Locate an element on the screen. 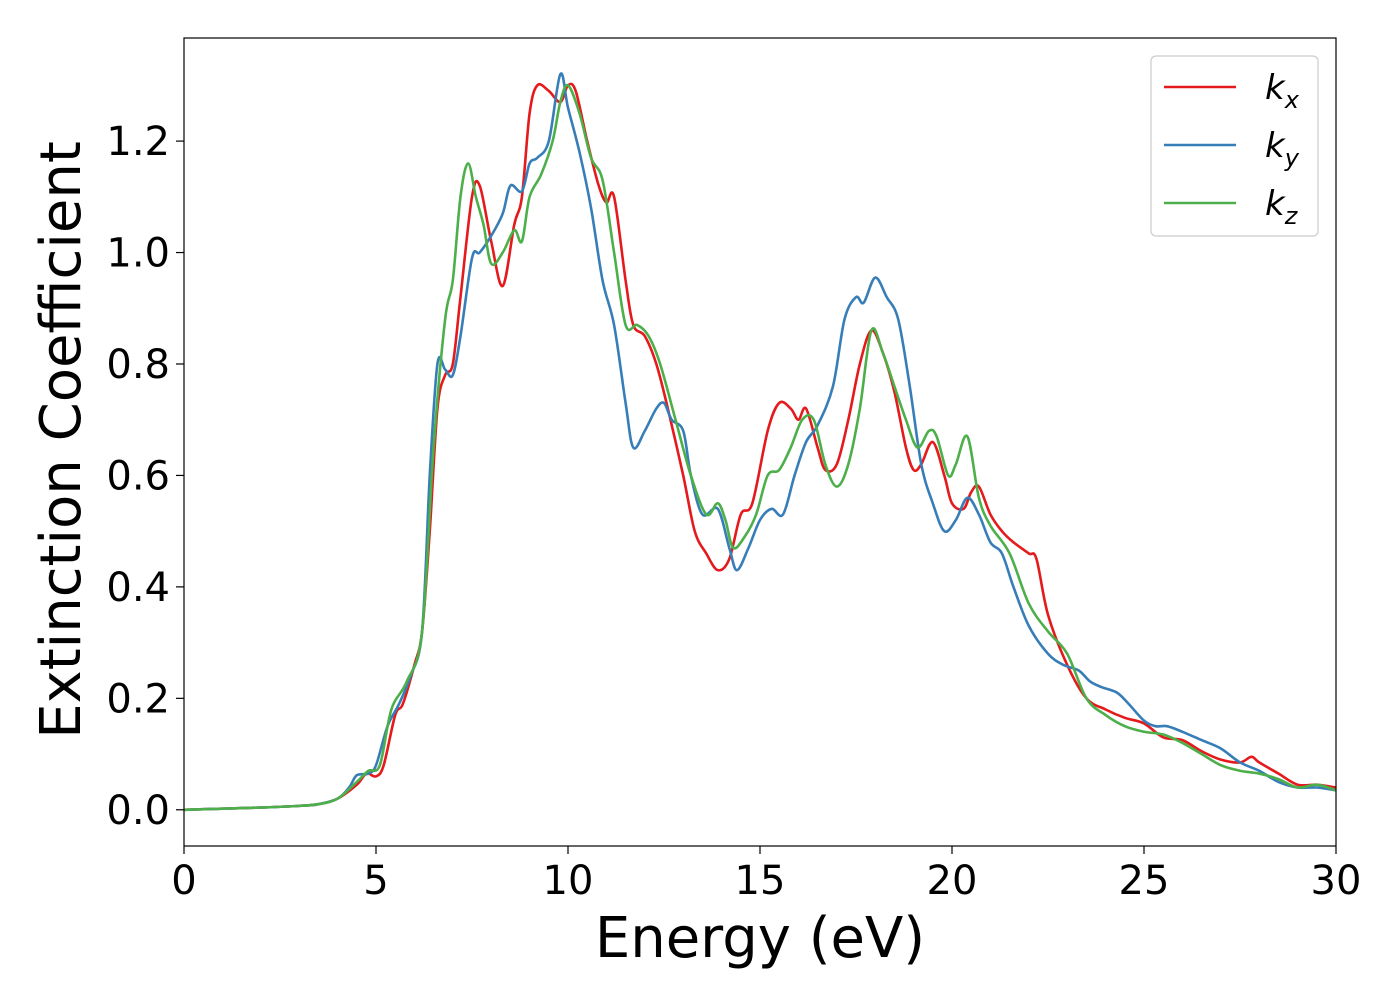  y-tick-label: 0.4 is located at coordinates (138, 588).